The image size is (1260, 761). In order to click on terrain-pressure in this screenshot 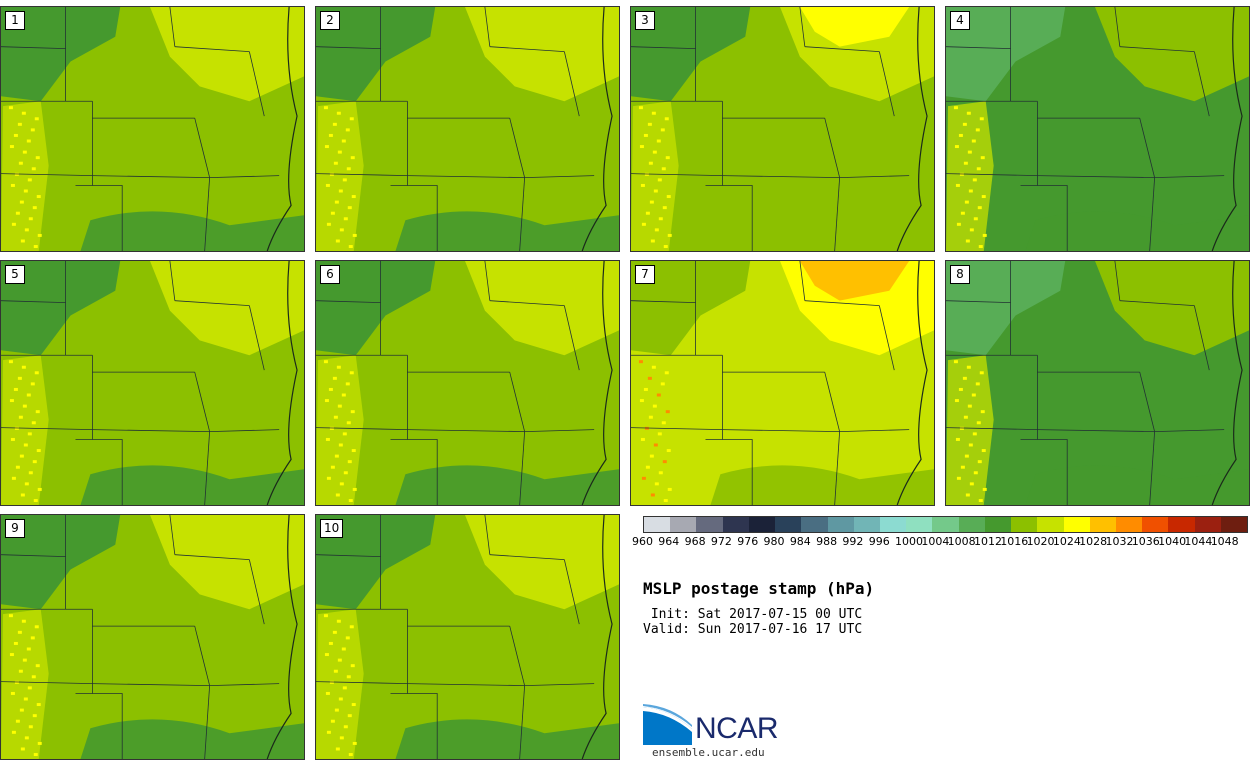, I will do `click(340, 684)`.